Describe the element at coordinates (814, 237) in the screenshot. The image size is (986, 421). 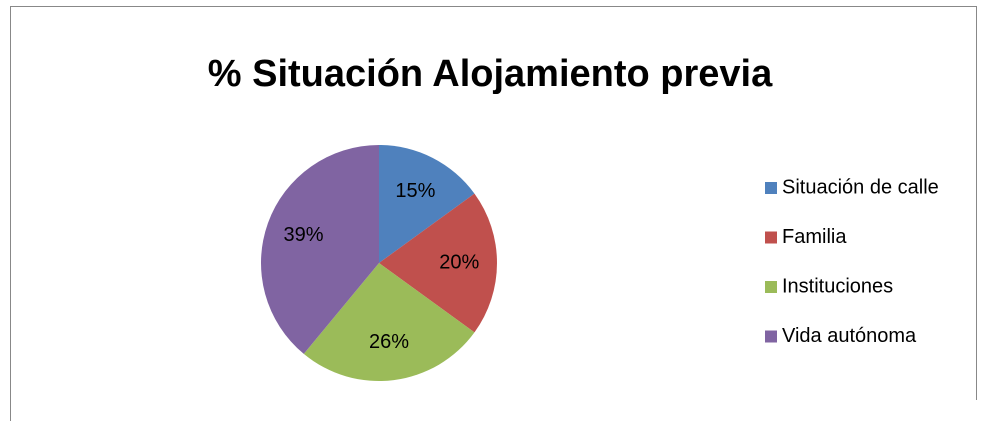
I see `legend-label: Familia` at that location.